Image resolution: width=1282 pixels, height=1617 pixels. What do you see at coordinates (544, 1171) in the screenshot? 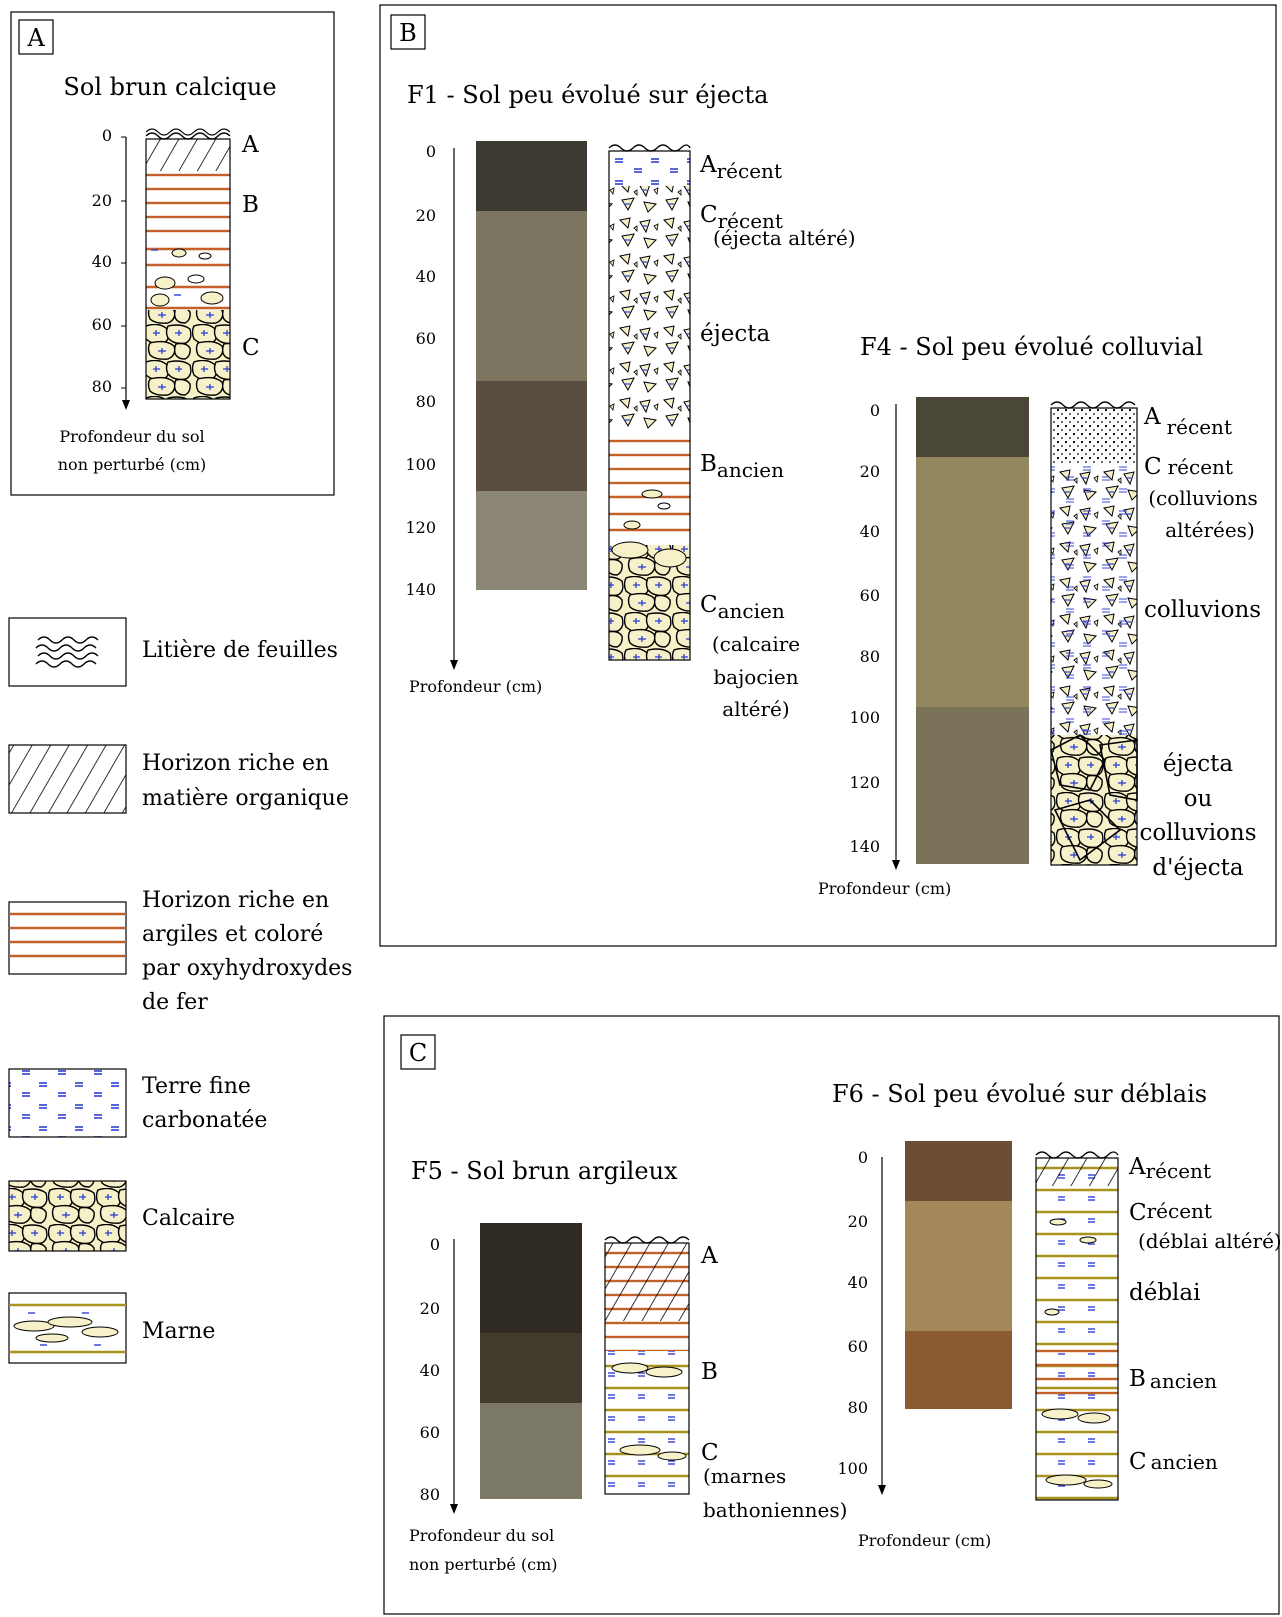
I see `profile-title: F5 - Sol brun argileux` at bounding box center [544, 1171].